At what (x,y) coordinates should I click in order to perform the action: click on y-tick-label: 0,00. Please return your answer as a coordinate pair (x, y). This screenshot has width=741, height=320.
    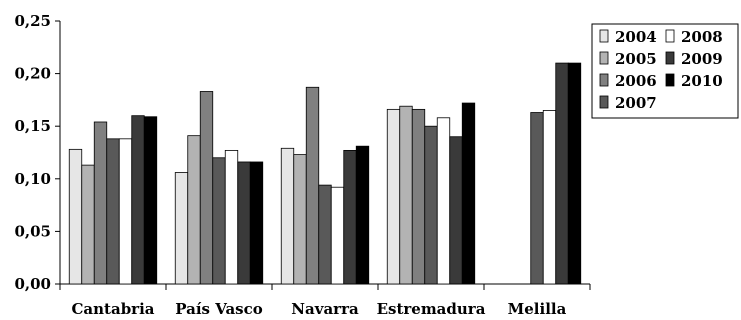
    Looking at the image, I should click on (32, 284).